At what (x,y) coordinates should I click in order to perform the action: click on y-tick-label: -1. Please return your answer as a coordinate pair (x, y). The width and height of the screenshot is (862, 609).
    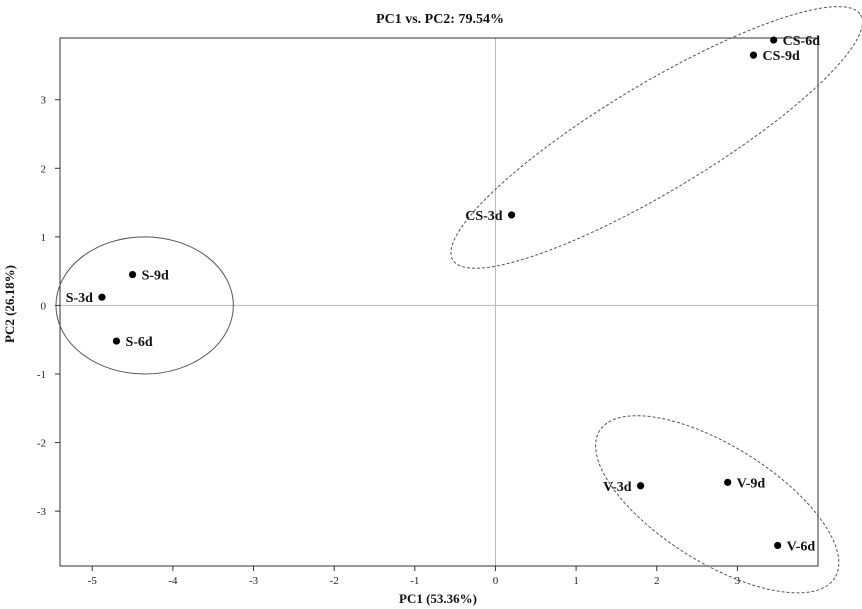
    Looking at the image, I should click on (41, 375).